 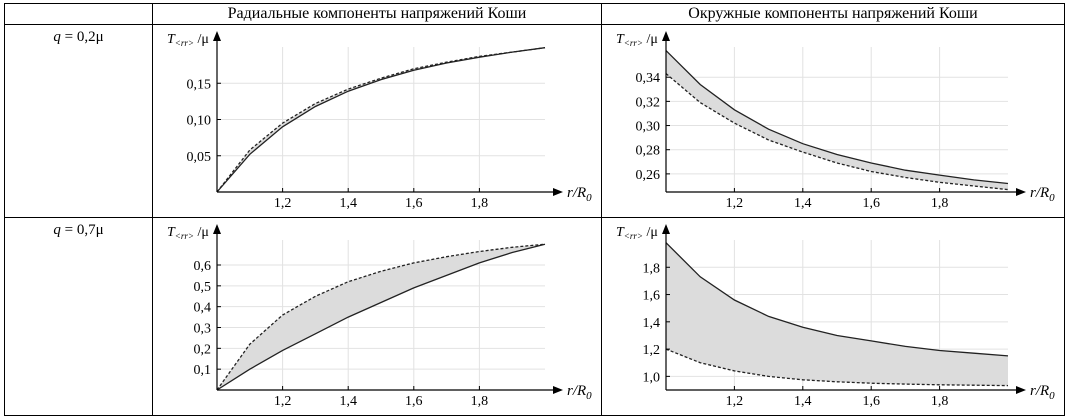 What do you see at coordinates (199, 157) in the screenshot?
I see `y-tick-label: 0,05` at bounding box center [199, 157].